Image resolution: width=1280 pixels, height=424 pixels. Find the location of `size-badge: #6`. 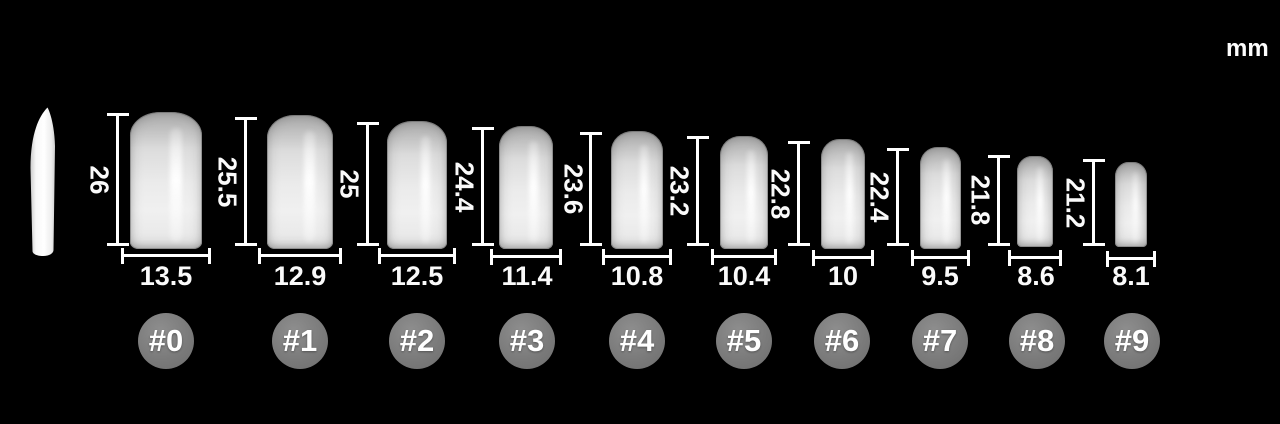

size-badge: #6 is located at coordinates (842, 341).